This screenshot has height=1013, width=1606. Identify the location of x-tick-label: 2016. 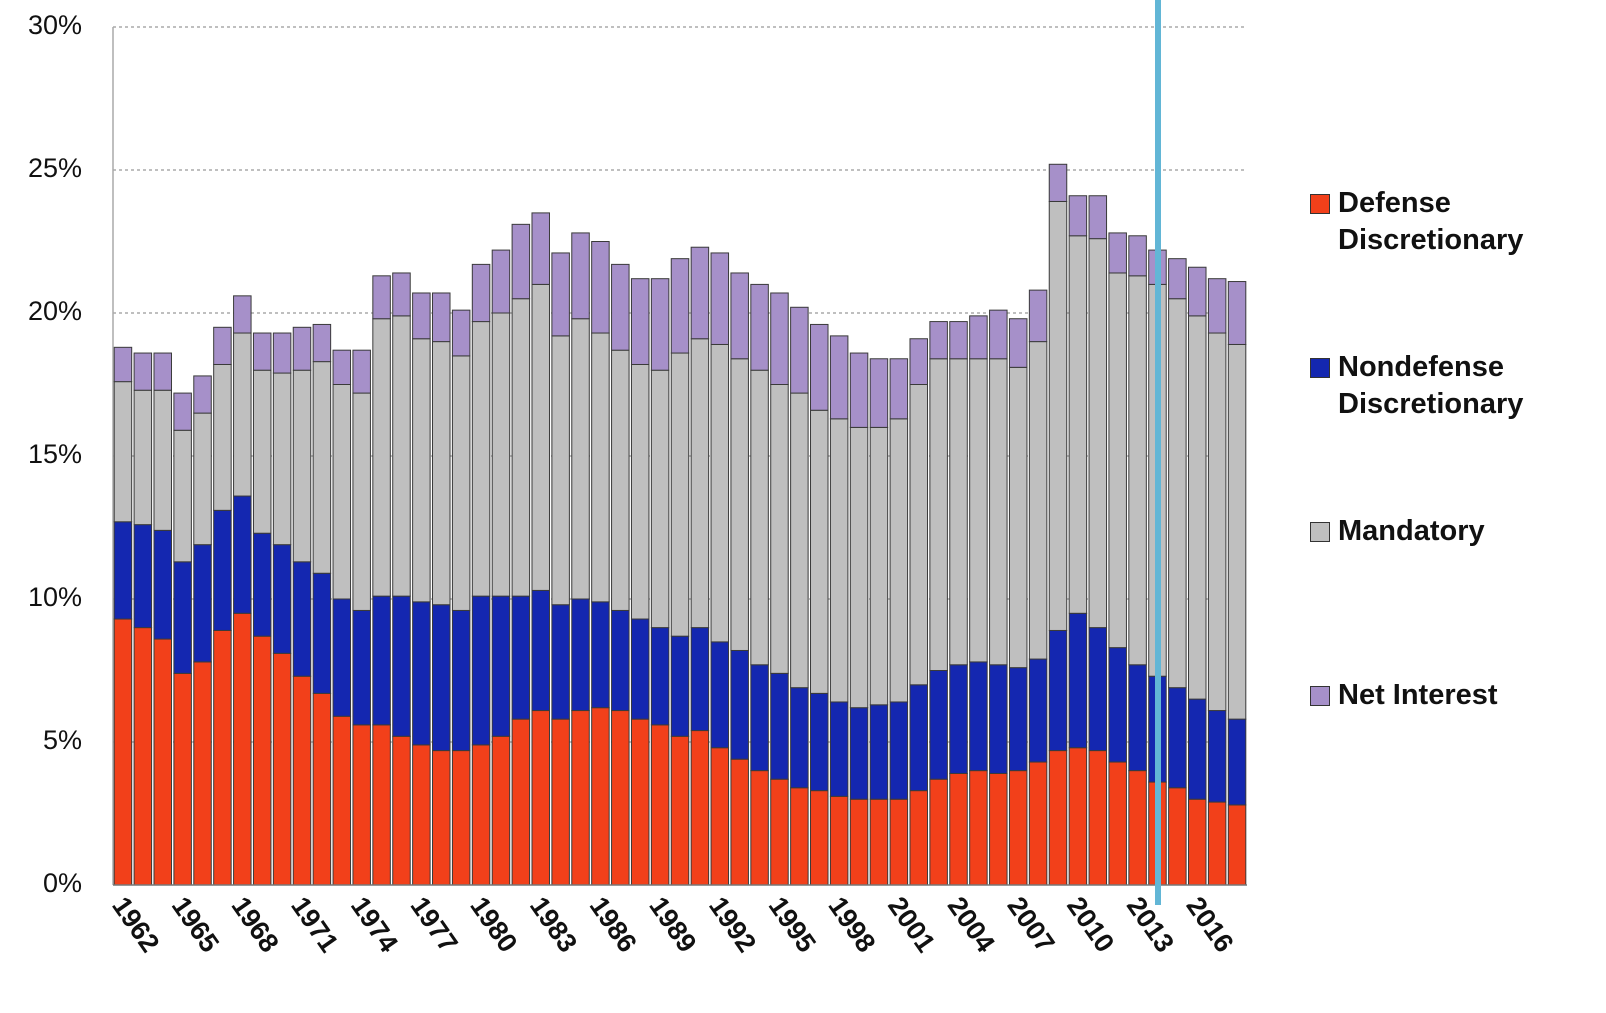
(1210, 924).